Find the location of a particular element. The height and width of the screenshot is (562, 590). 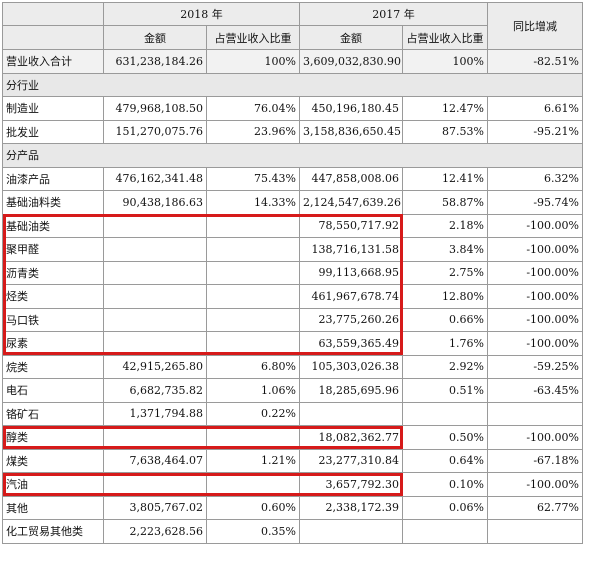

table-row: 马口铁 23,775,260.26 0.66% -100.00% is located at coordinates (292, 319).